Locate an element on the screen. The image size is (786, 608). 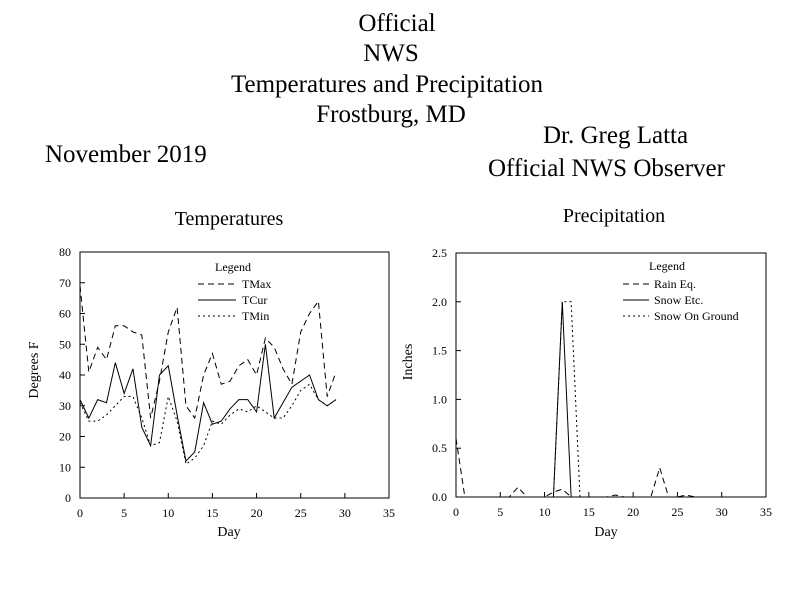
title-line-4: Frostburg, MD is located at coordinates (391, 114).